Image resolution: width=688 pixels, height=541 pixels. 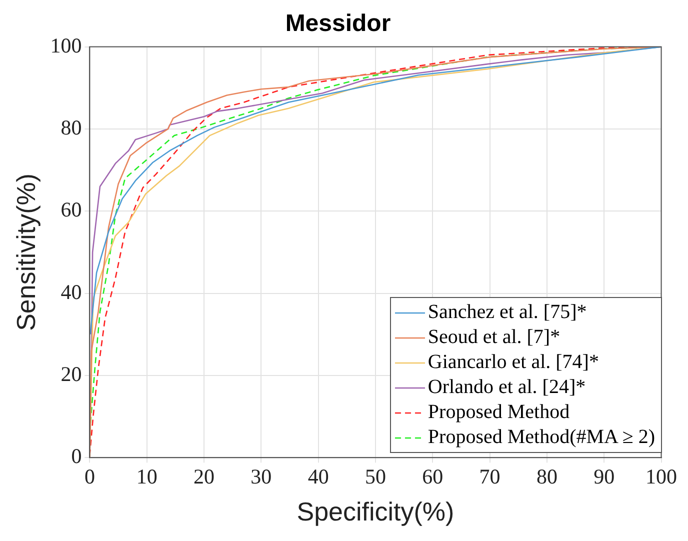 I want to click on legend-label: Giancarlo et al. [74]*, so click(x=513, y=362).